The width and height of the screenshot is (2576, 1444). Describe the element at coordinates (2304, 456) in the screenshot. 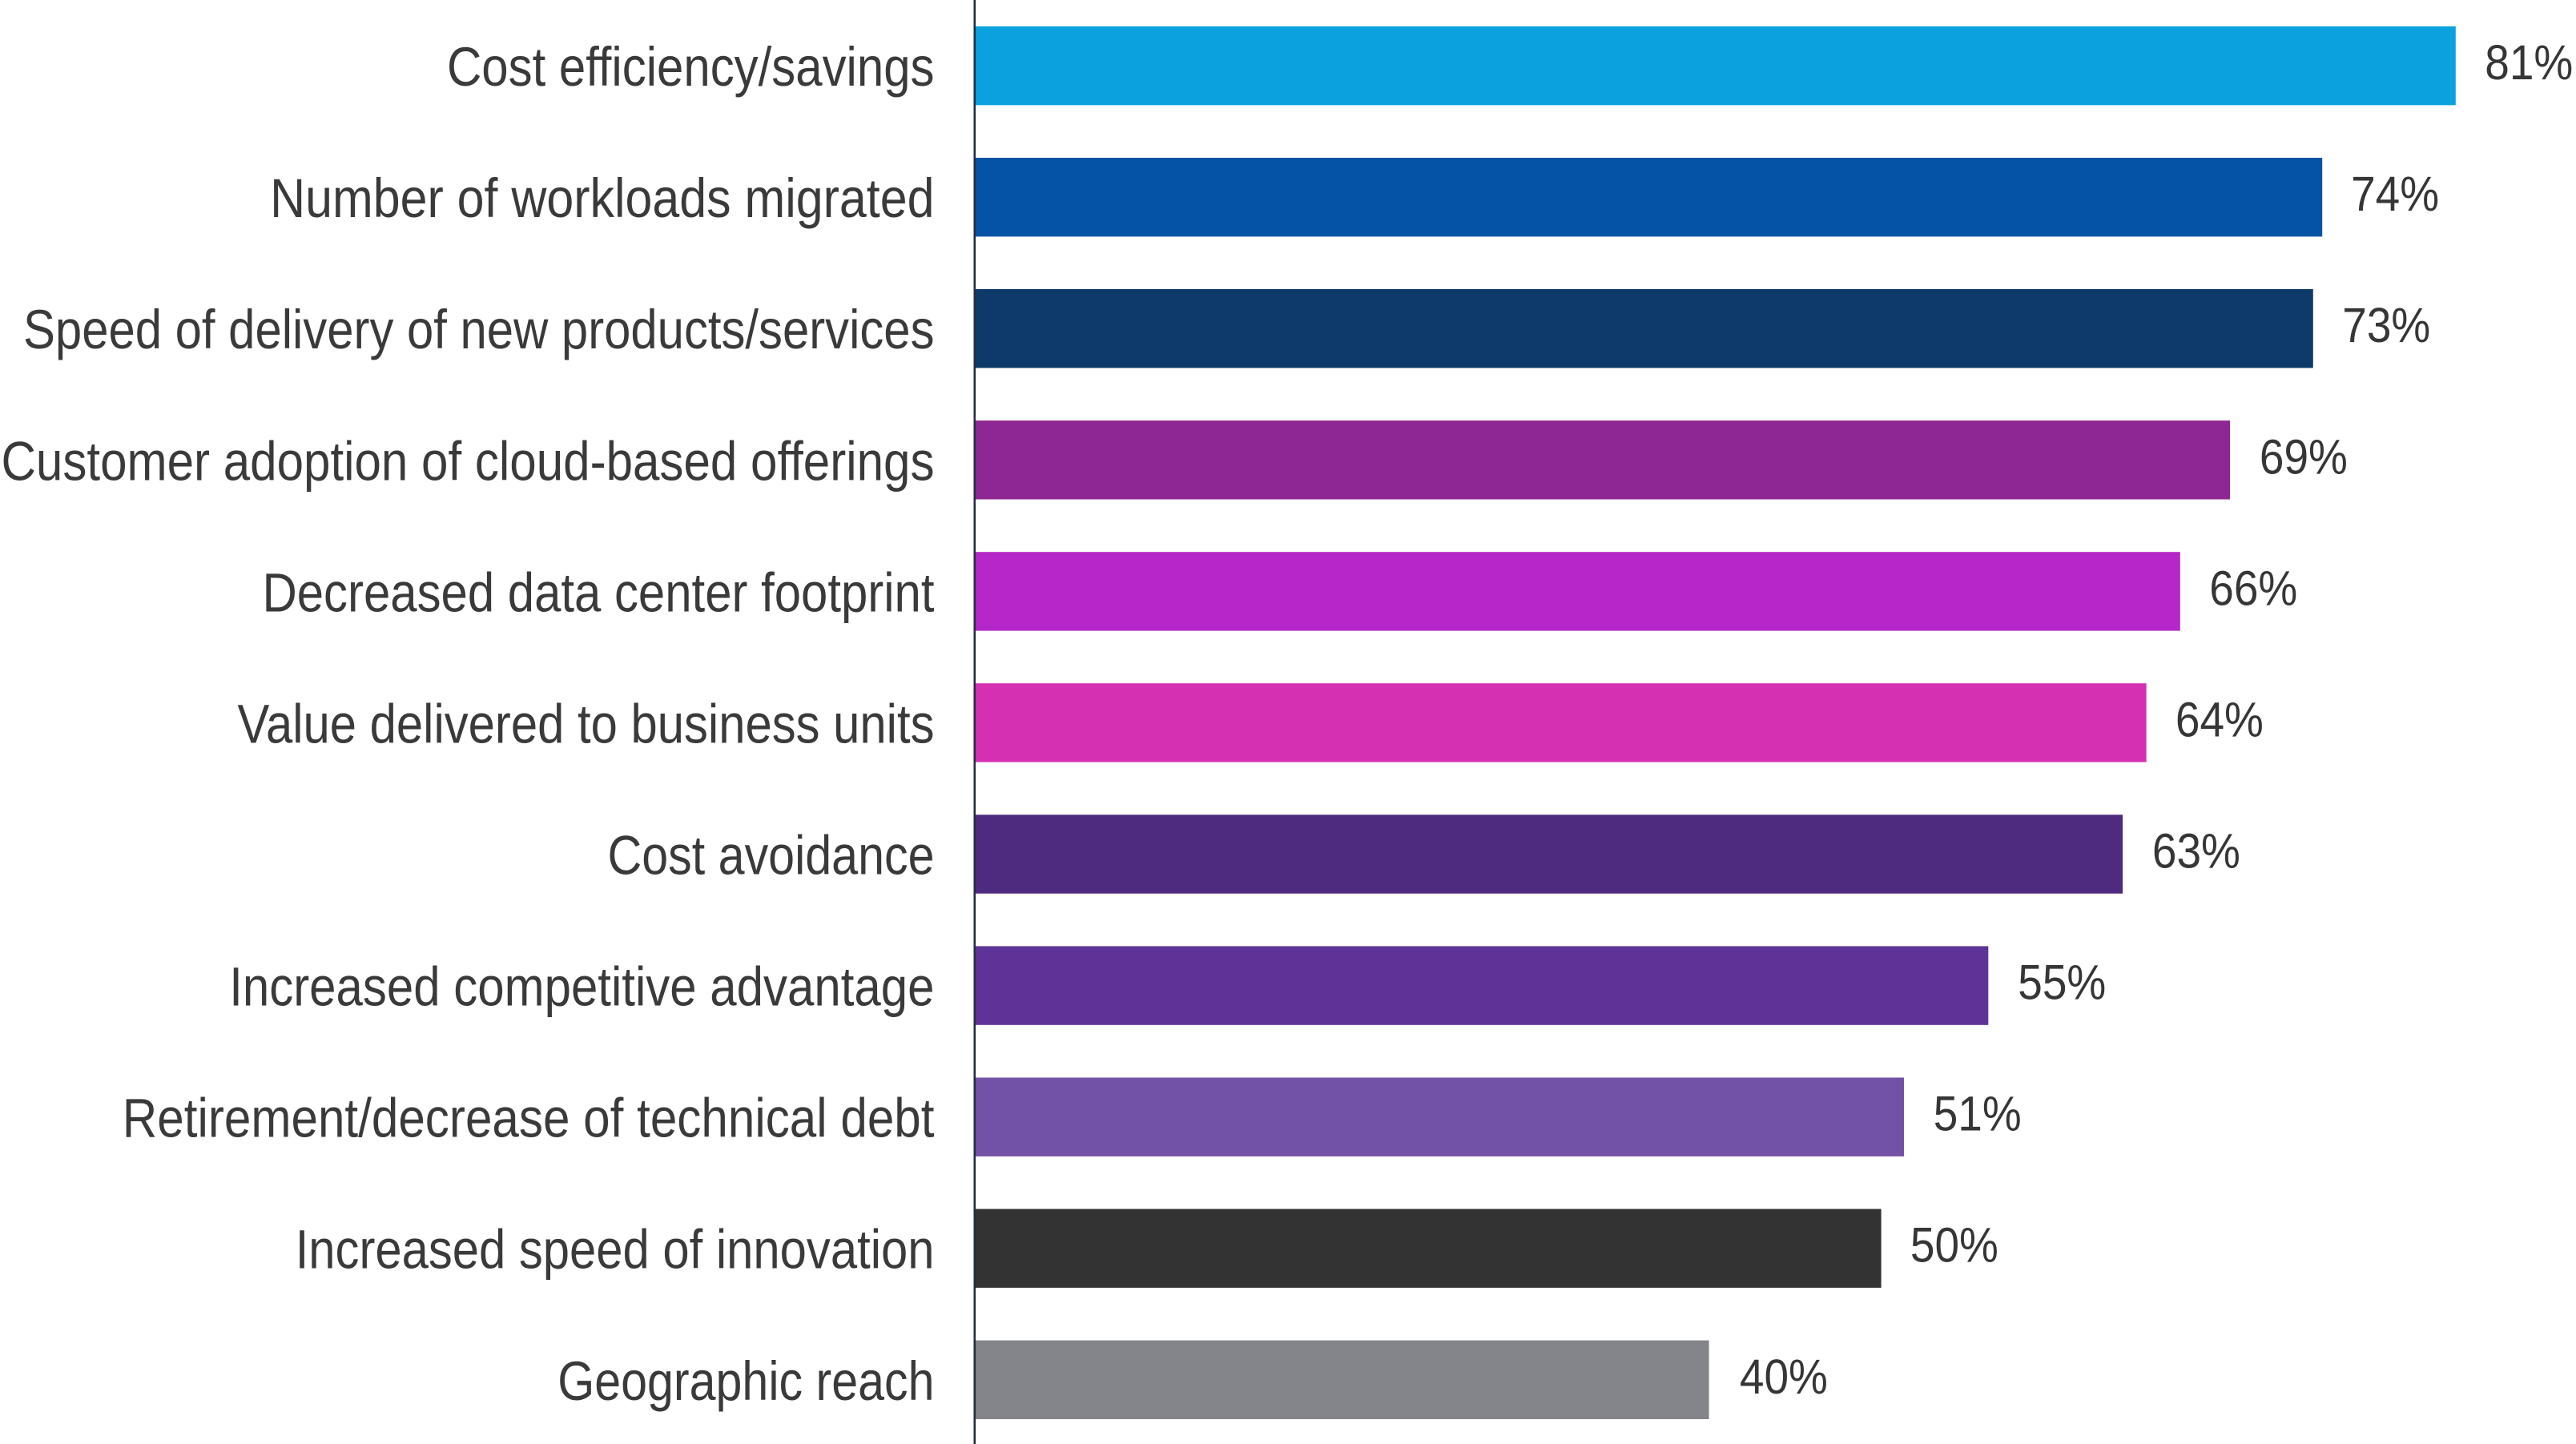

I see `svg-text: 69%` at that location.